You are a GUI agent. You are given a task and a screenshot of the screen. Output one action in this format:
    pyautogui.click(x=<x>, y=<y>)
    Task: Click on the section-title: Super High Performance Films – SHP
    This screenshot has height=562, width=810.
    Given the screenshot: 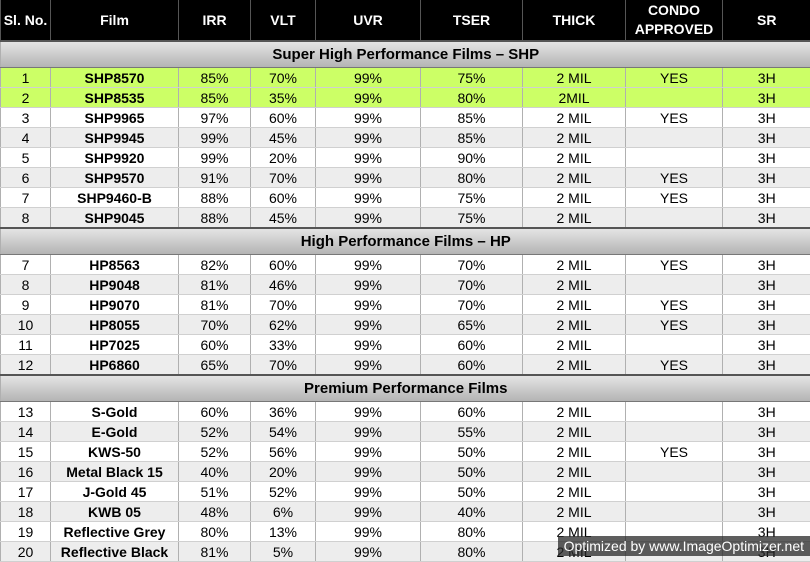 What is the action you would take?
    pyautogui.click(x=405, y=54)
    